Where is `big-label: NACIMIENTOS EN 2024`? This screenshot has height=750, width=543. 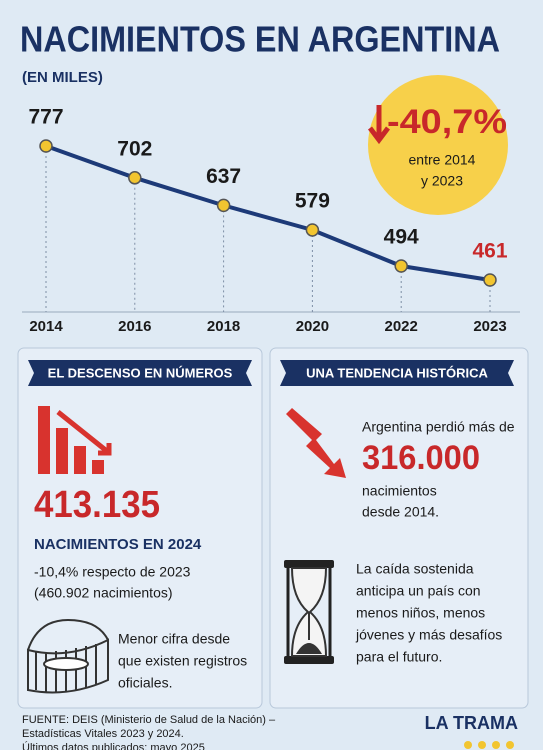 big-label: NACIMIENTOS EN 2024 is located at coordinates (118, 544).